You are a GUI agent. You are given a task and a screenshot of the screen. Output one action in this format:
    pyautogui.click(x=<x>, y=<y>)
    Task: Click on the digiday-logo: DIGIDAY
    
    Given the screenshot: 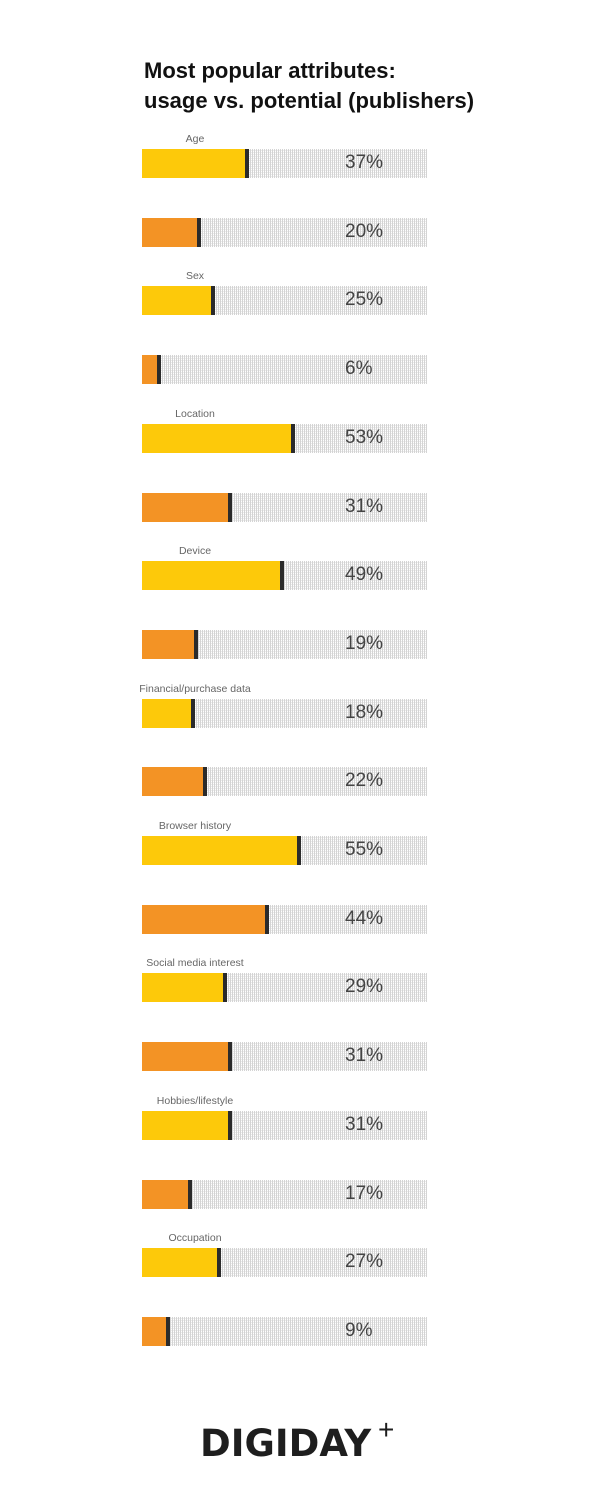 What is the action you would take?
    pyautogui.click(x=285, y=1443)
    